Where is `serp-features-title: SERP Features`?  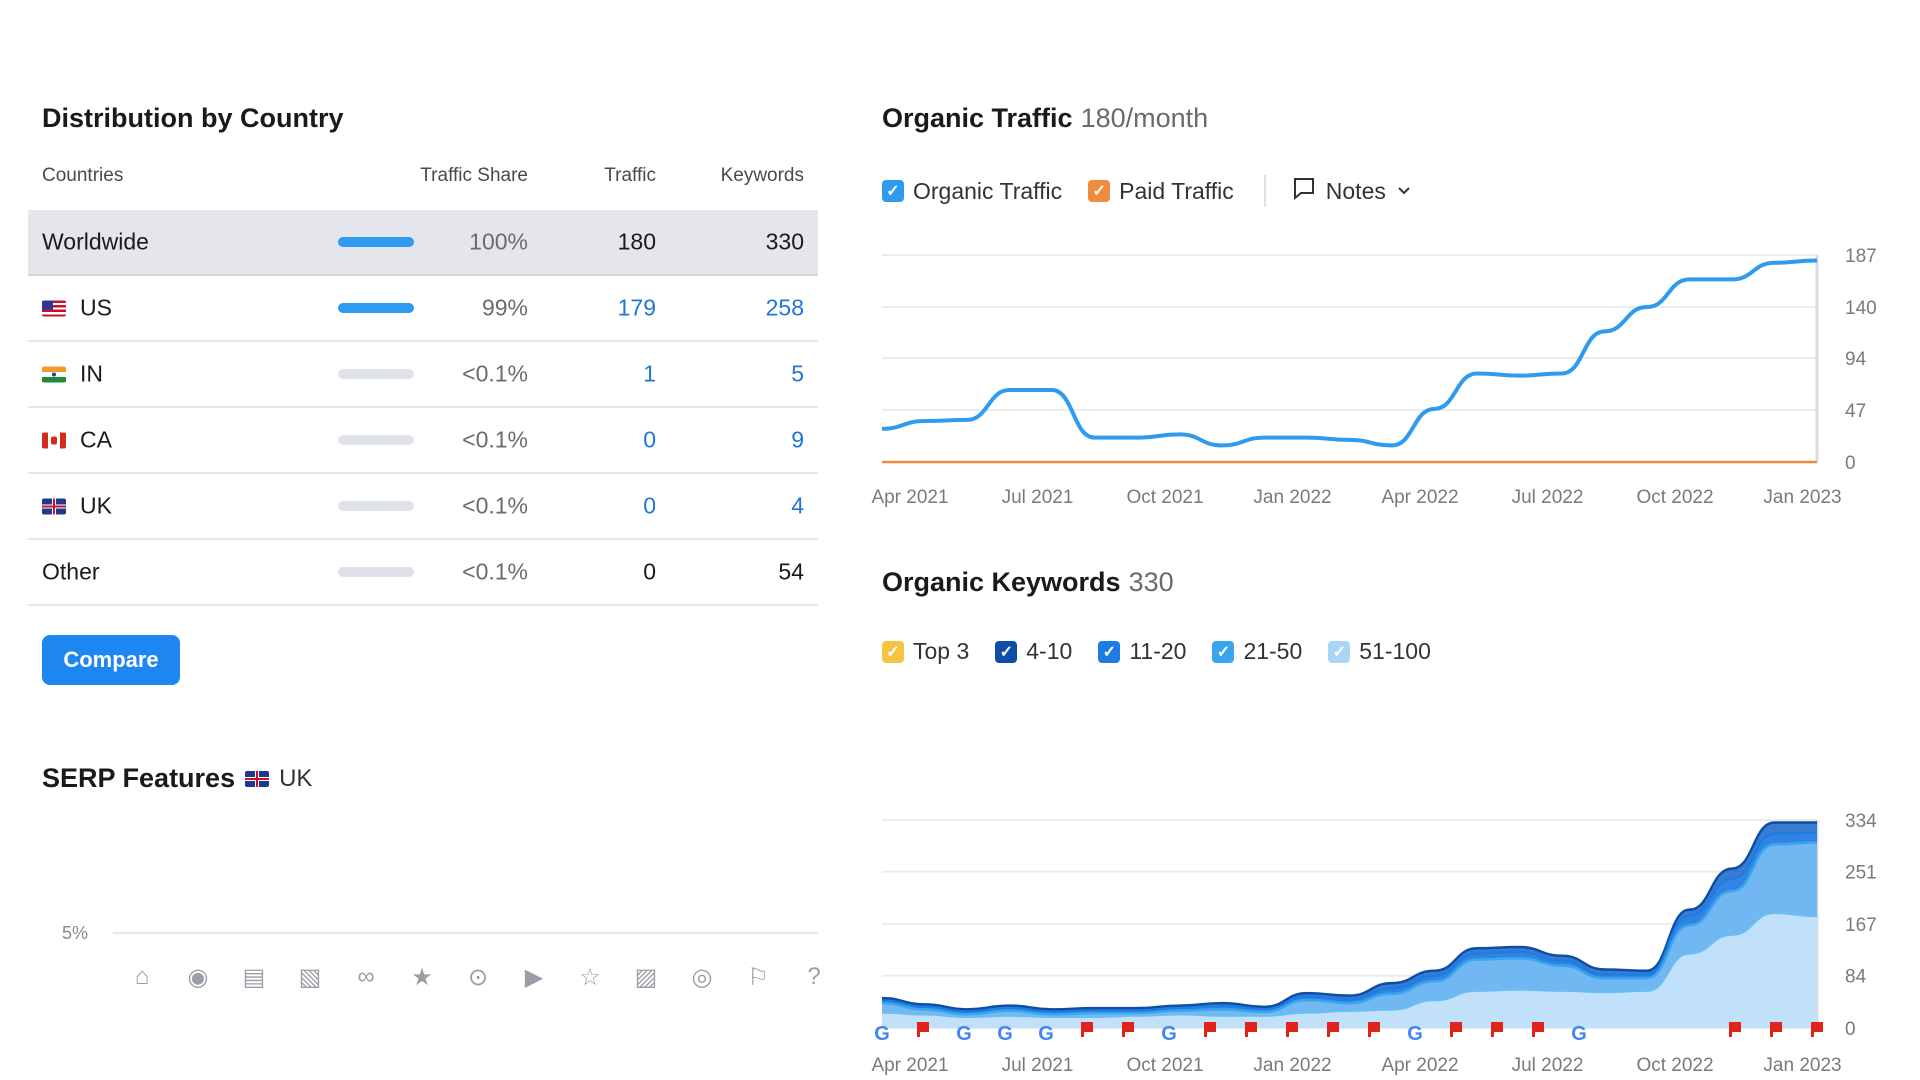 serp-features-title: SERP Features is located at coordinates (139, 778).